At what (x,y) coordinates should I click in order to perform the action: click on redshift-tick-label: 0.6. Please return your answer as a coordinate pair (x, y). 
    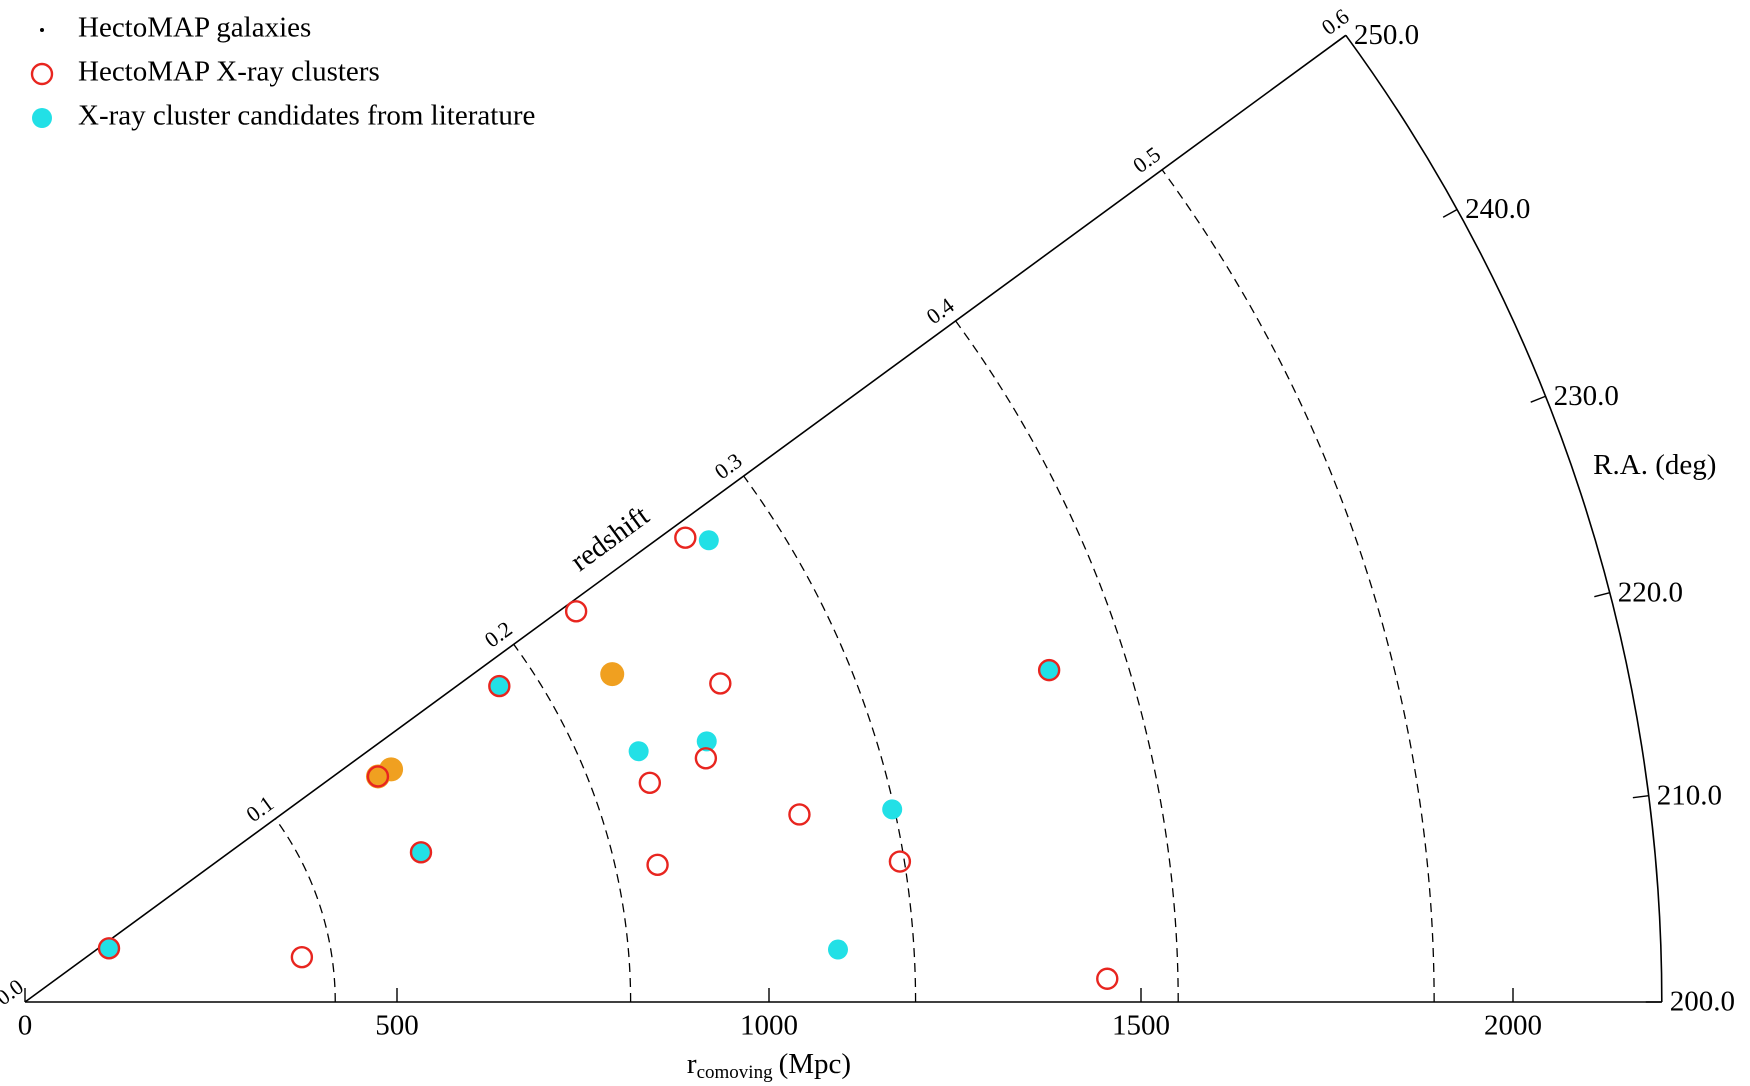
    Looking at the image, I should click on (1335, 22).